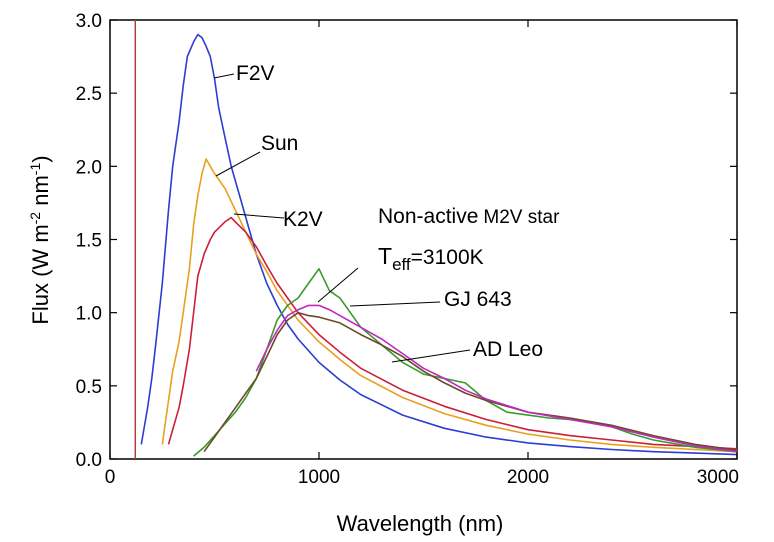  What do you see at coordinates (303, 219) in the screenshot?
I see `annotation-k2v: K2V` at bounding box center [303, 219].